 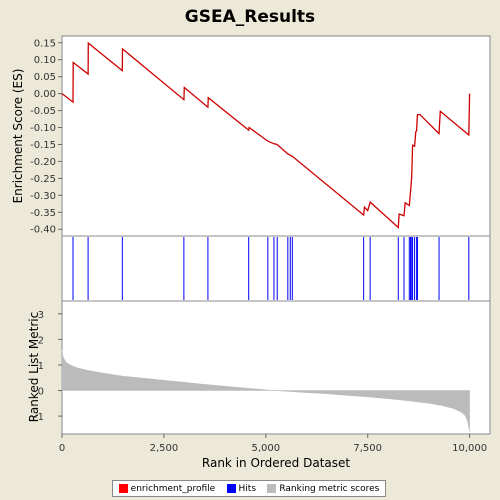 I want to click on xtick-label: 2,500, so click(x=164, y=448).